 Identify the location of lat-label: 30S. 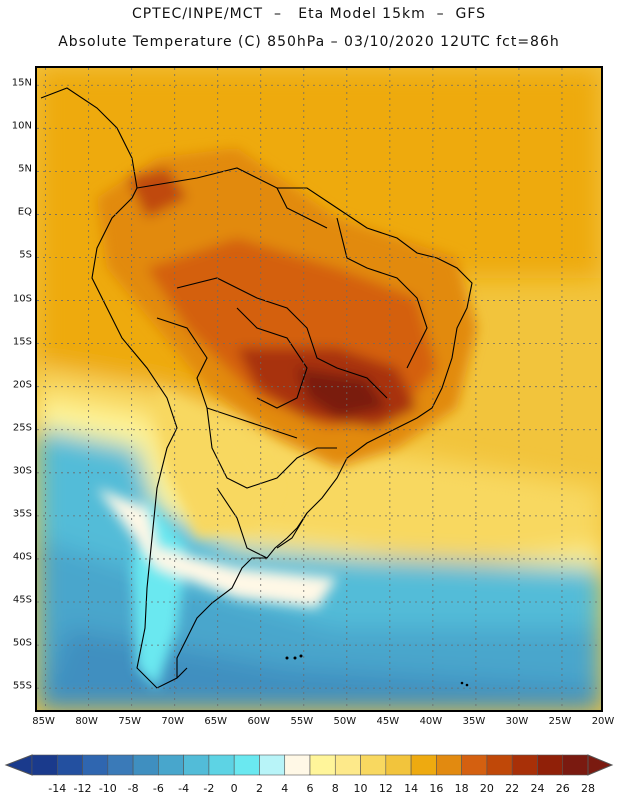
(22, 471).